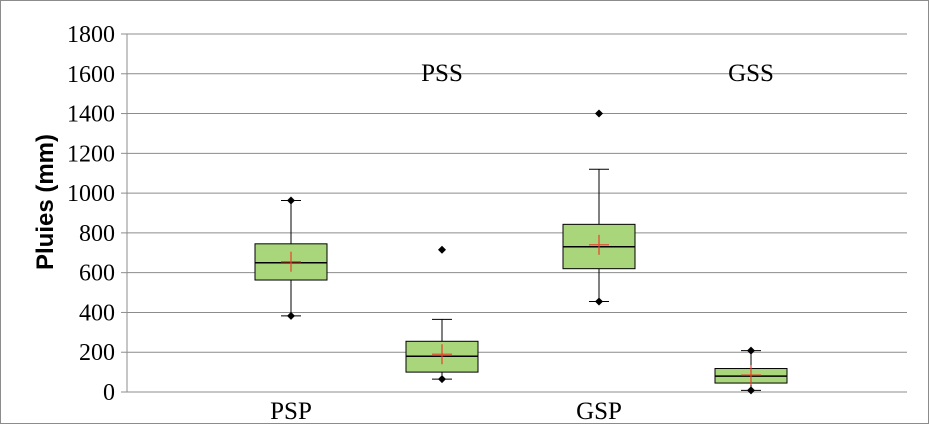 The image size is (929, 428). I want to click on category-label-pss: PSS, so click(442, 73).